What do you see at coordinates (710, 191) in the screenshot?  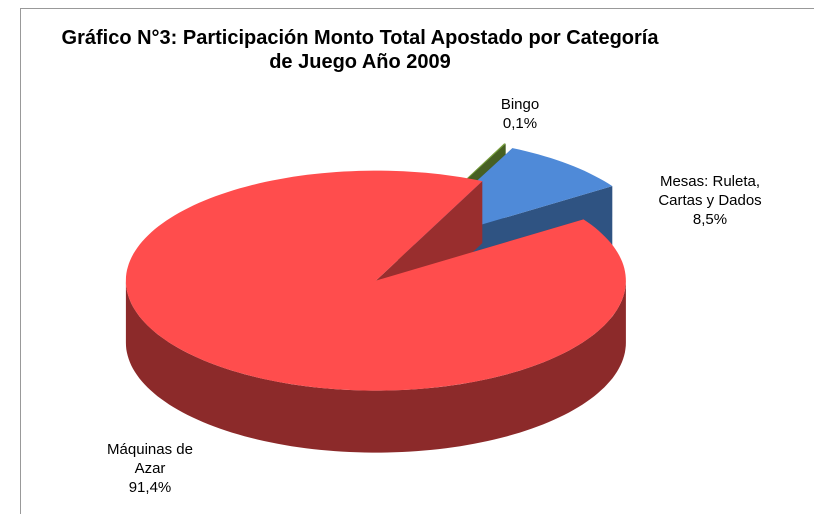 I see `slice-label-name: Mesas: Ruleta, Cartas y Dados` at bounding box center [710, 191].